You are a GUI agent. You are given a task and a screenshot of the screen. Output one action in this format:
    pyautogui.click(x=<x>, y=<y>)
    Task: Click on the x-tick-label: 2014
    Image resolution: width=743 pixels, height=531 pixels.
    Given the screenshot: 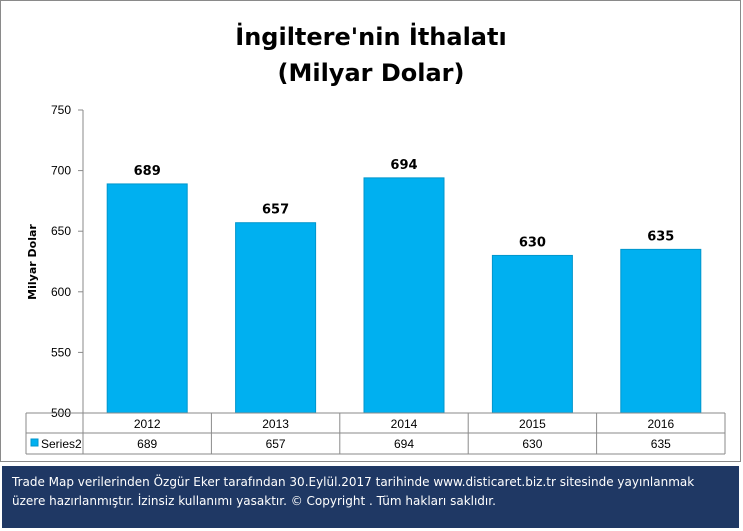 What is the action you would take?
    pyautogui.click(x=404, y=424)
    